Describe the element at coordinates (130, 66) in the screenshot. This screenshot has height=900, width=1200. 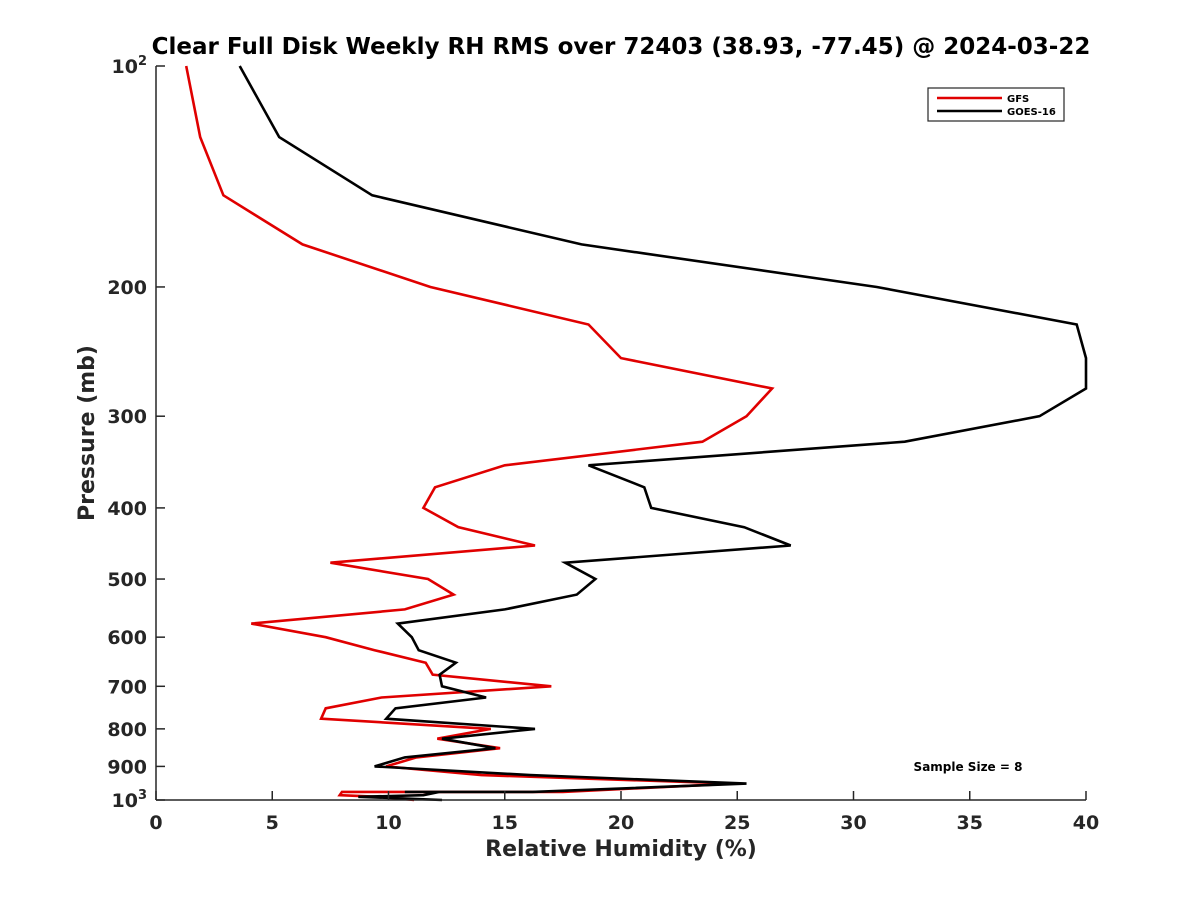
I see `y-tick-label: 10²` at that location.